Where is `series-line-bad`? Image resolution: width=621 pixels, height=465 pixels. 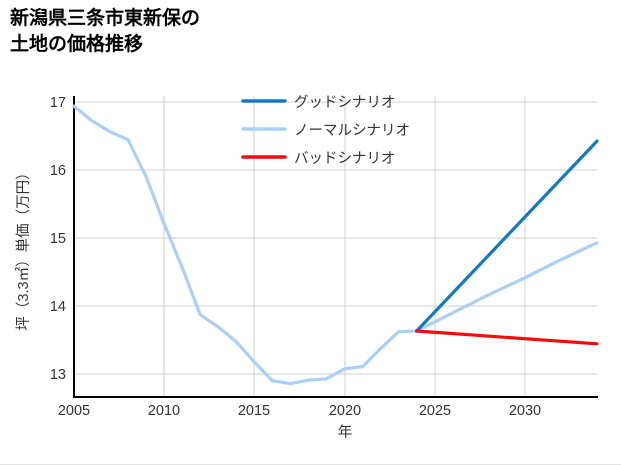 series-line-bad is located at coordinates (507, 337).